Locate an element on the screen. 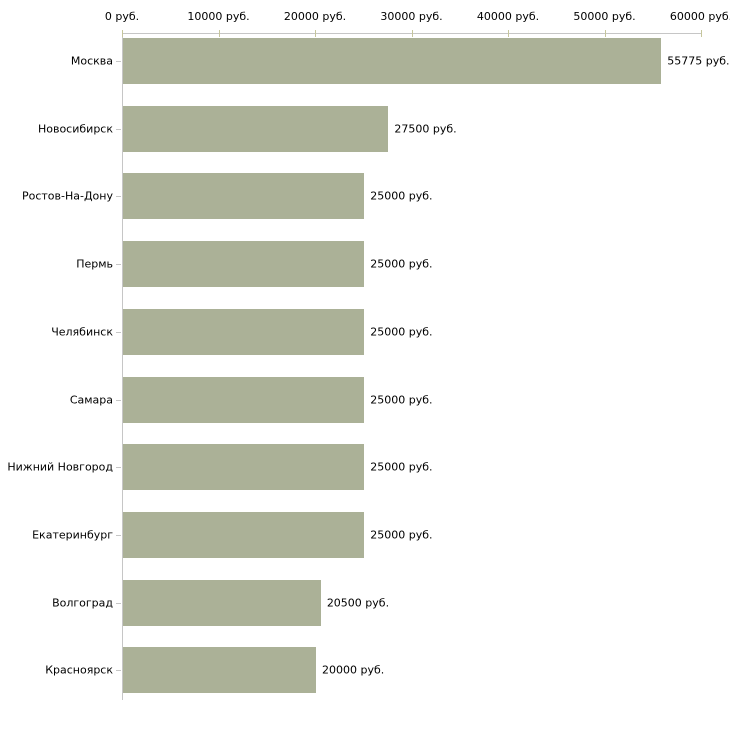  plot-cell: 55775 руб. is located at coordinates (425, 61).